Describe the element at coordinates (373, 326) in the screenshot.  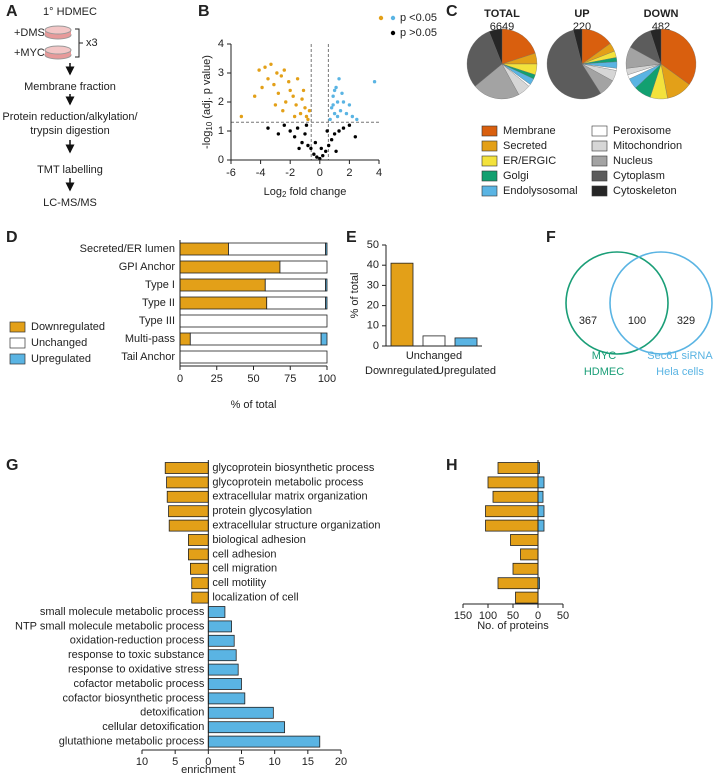
I see `y-tick-label: 10` at that location.